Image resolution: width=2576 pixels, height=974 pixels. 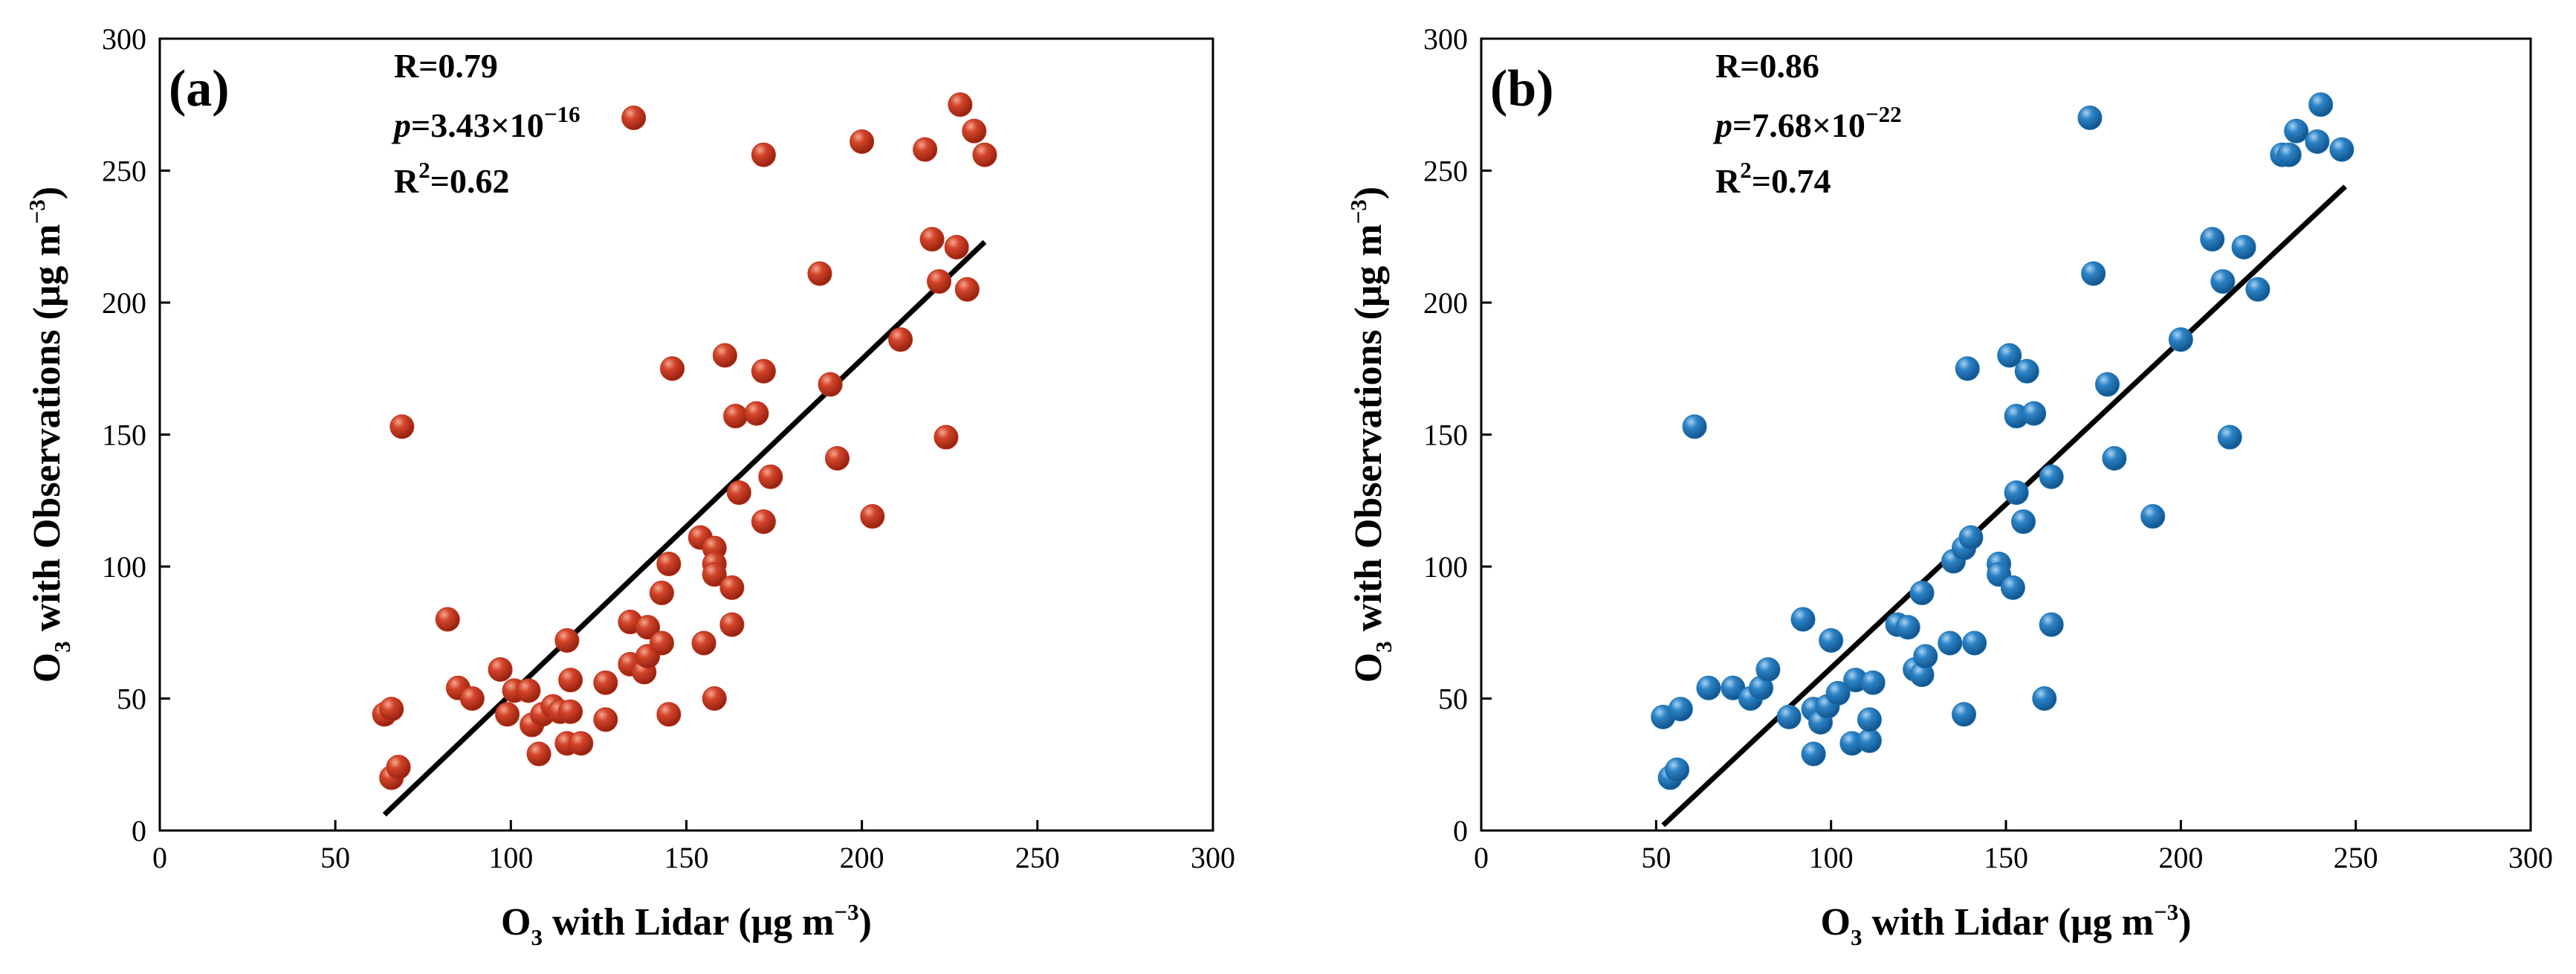 I want to click on y-tick-label: 0, so click(x=1460, y=831).